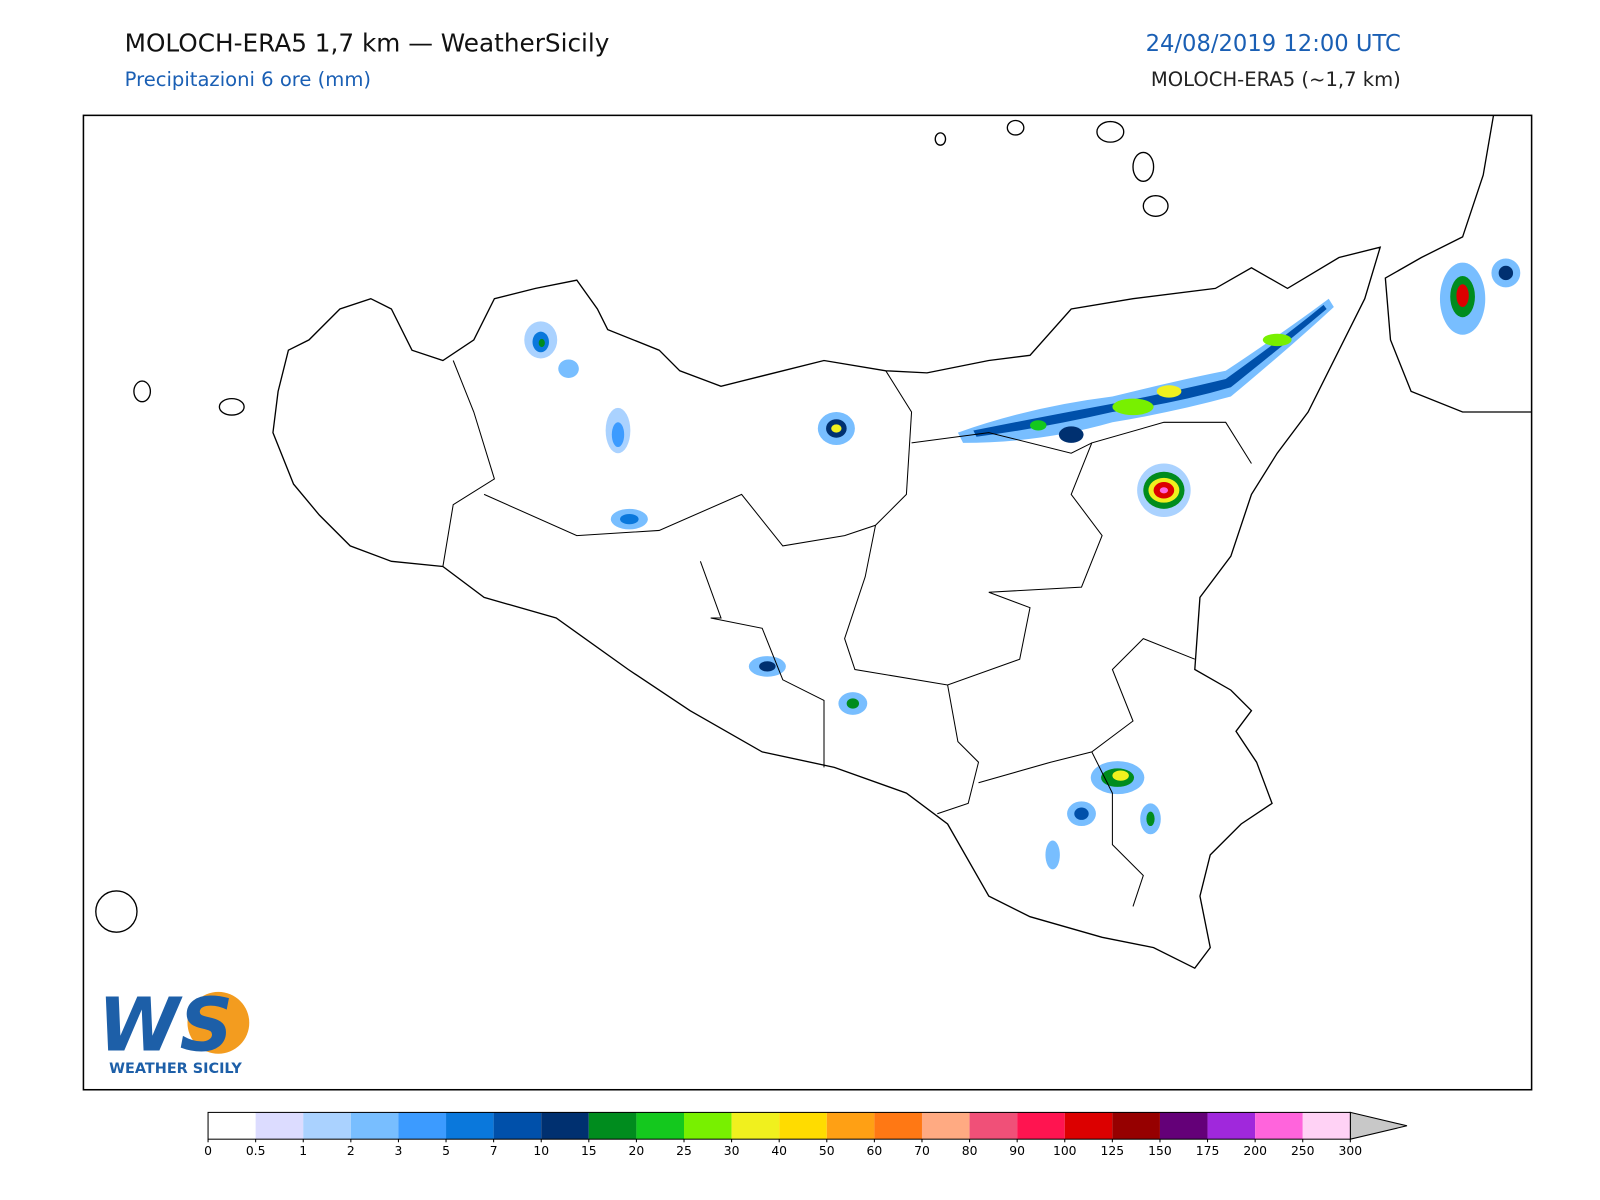 The height and width of the screenshot is (1200, 1600). I want to click on colorbar-tick-label: 50, so click(827, 1151).